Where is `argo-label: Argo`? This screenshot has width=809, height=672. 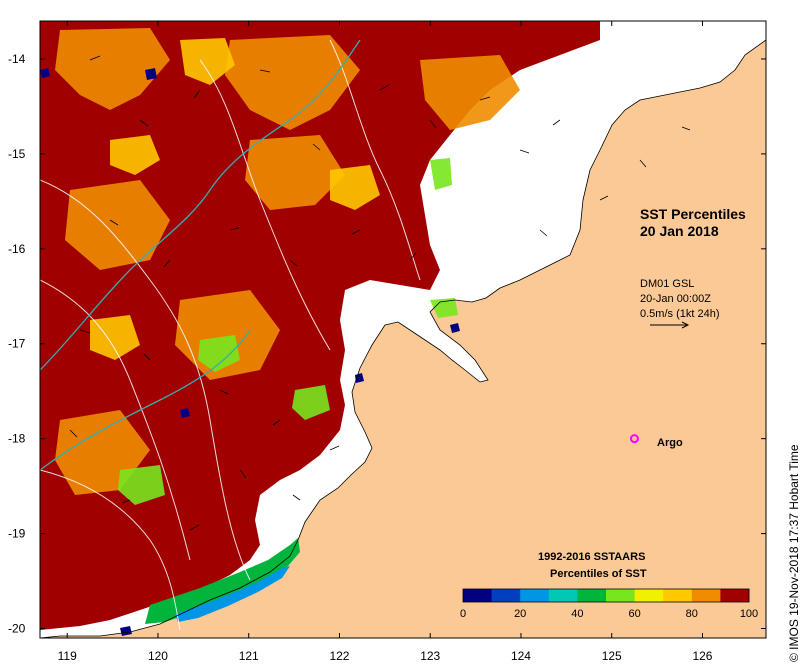 argo-label: Argo is located at coordinates (670, 443).